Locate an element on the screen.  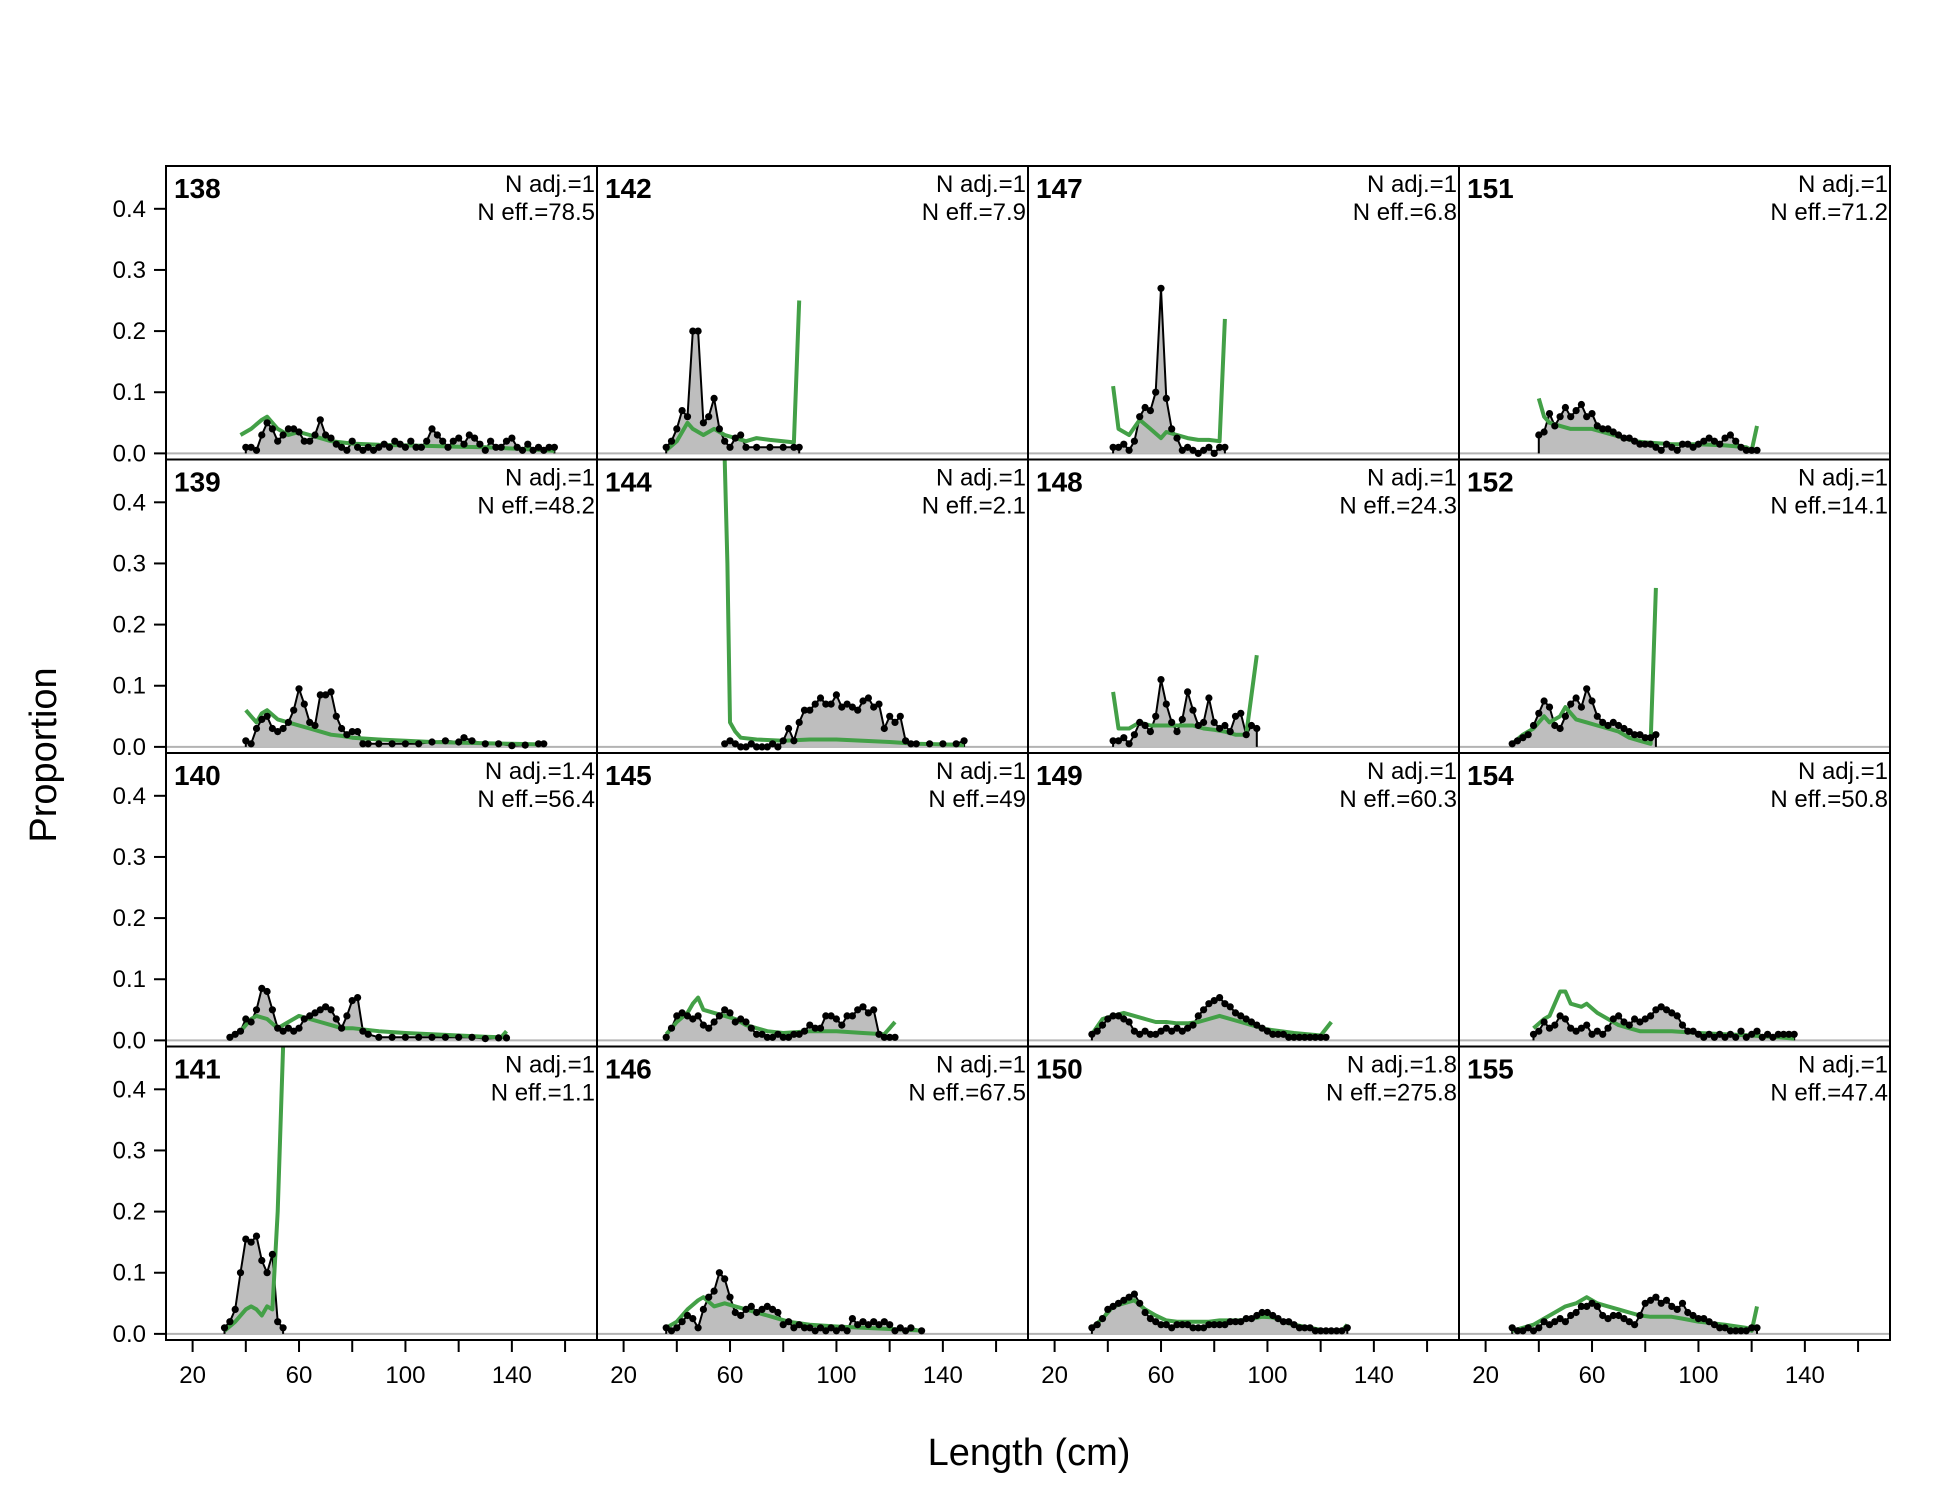
y-tick-label: 0.0 is located at coordinates (129, 1334).